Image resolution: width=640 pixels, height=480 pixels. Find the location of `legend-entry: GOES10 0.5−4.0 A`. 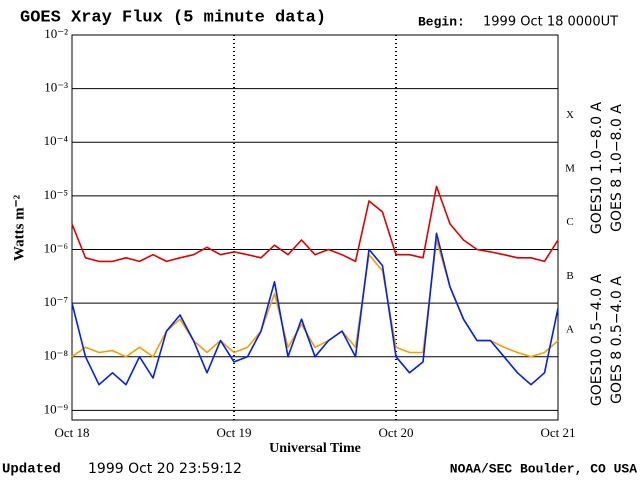

legend-entry: GOES10 0.5−4.0 A is located at coordinates (597, 340).